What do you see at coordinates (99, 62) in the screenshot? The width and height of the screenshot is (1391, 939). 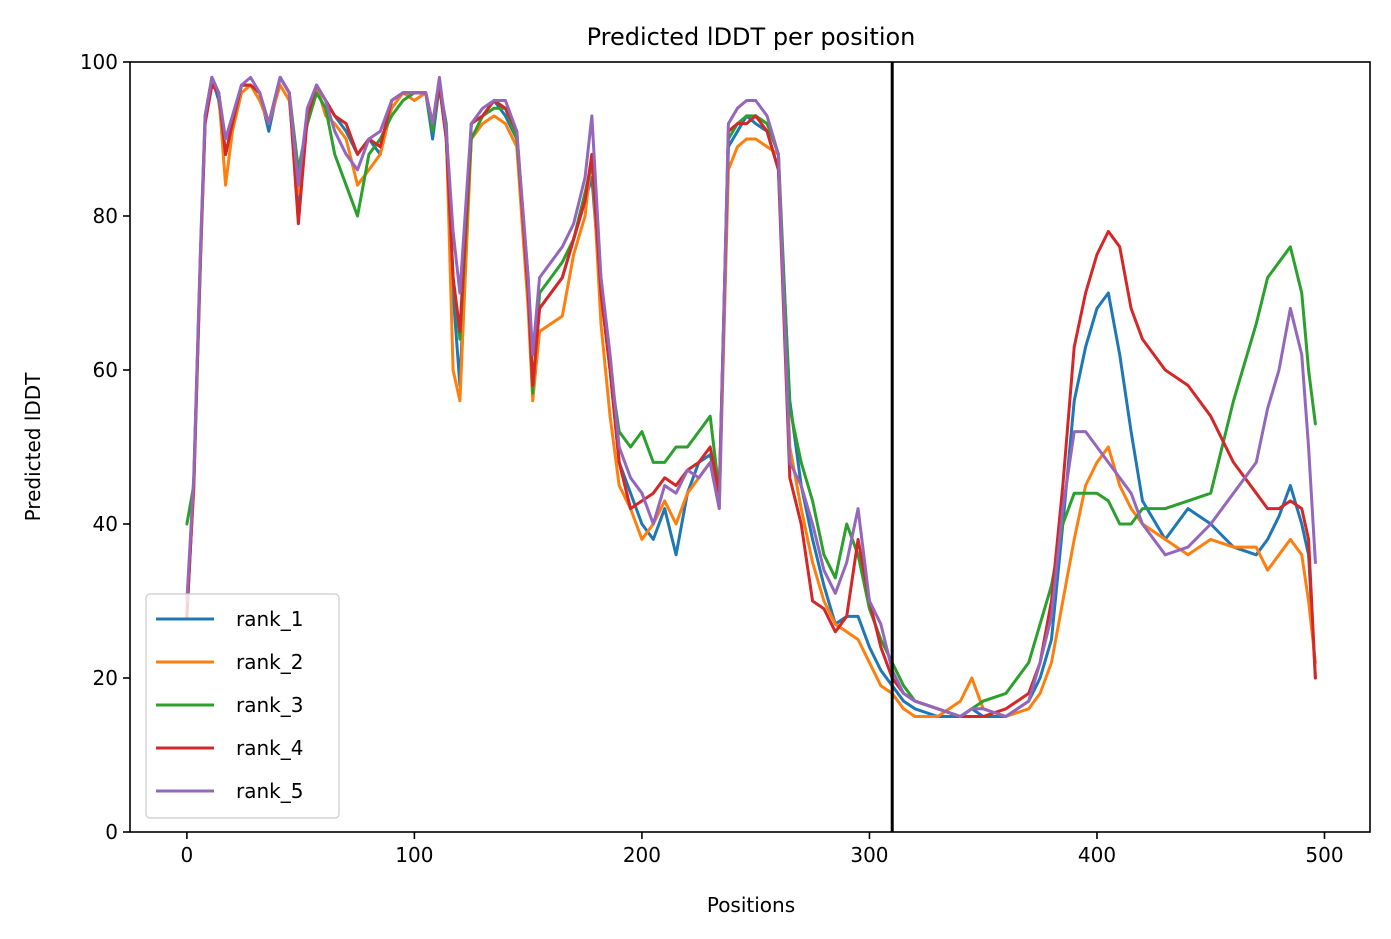 I see `y-tick-label: 100` at bounding box center [99, 62].